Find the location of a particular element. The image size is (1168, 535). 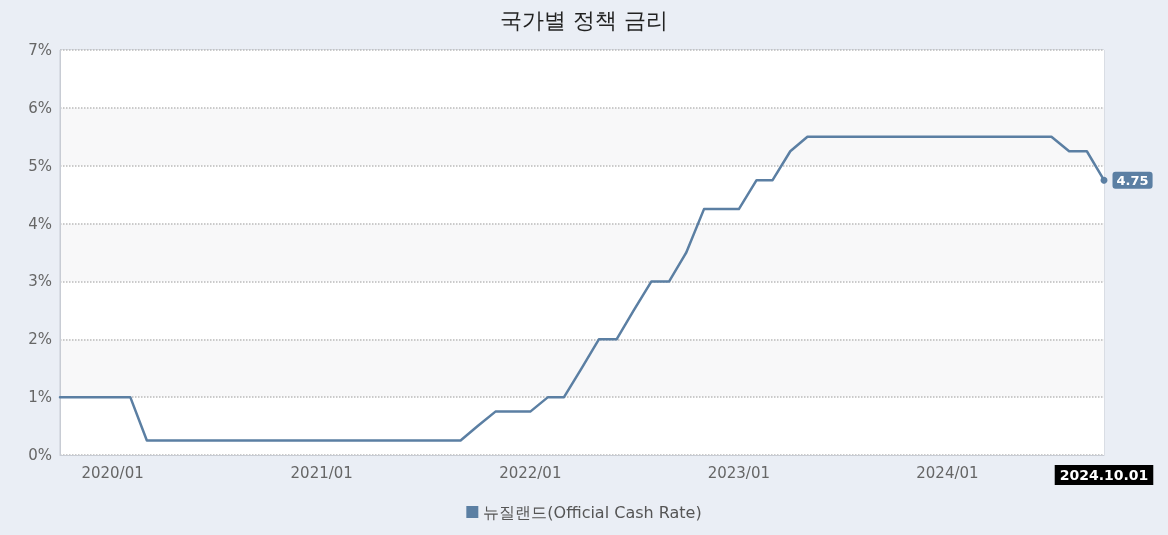

x-tick-label: 2024.10.01 is located at coordinates (1104, 475).